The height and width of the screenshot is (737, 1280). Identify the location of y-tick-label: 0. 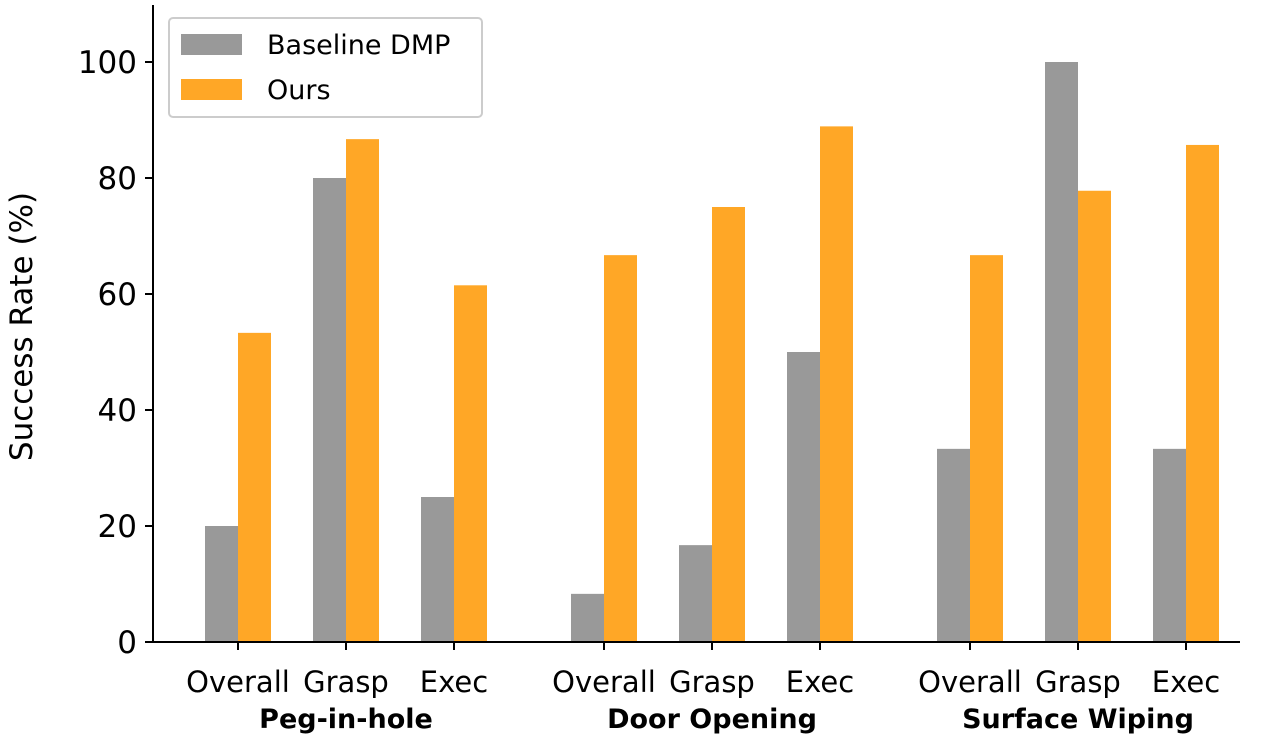
(127, 643).